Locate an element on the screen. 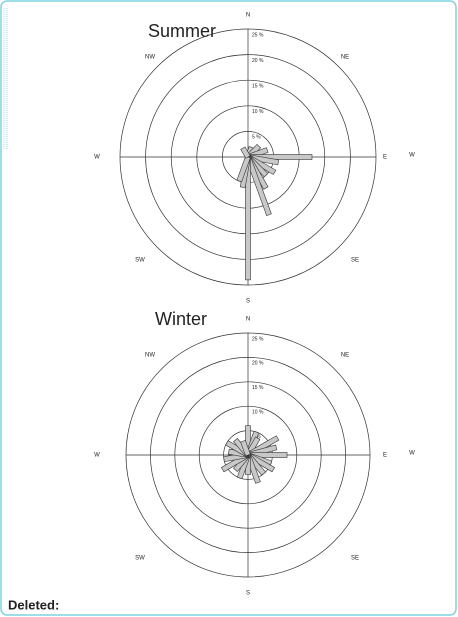 This screenshot has height=617, width=458. chart-title: Winter is located at coordinates (181, 319).